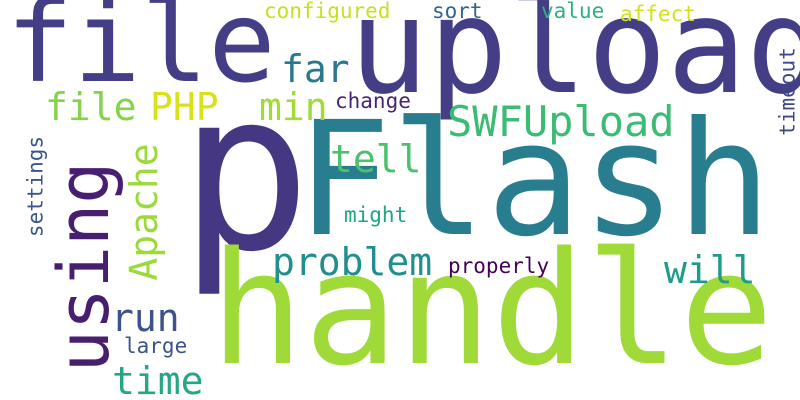 This screenshot has height=400, width=800. I want to click on word-run: run, so click(145, 318).